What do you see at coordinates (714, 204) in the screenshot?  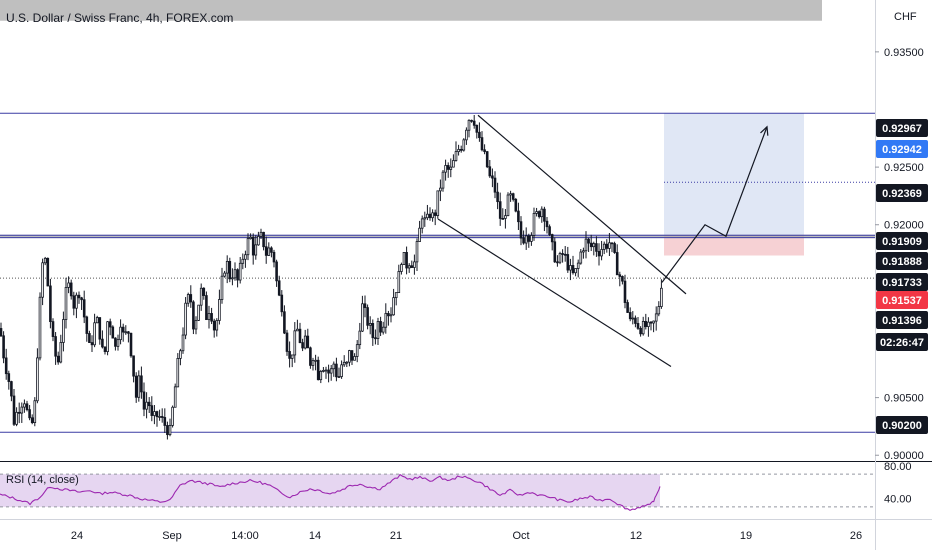 I see `projected-path` at bounding box center [714, 204].